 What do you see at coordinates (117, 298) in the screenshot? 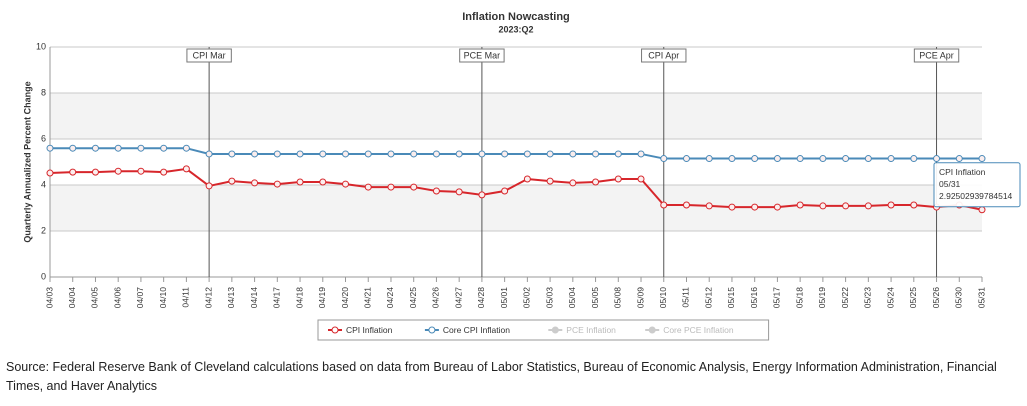
I see `x-tick-label: 04/06` at bounding box center [117, 298].